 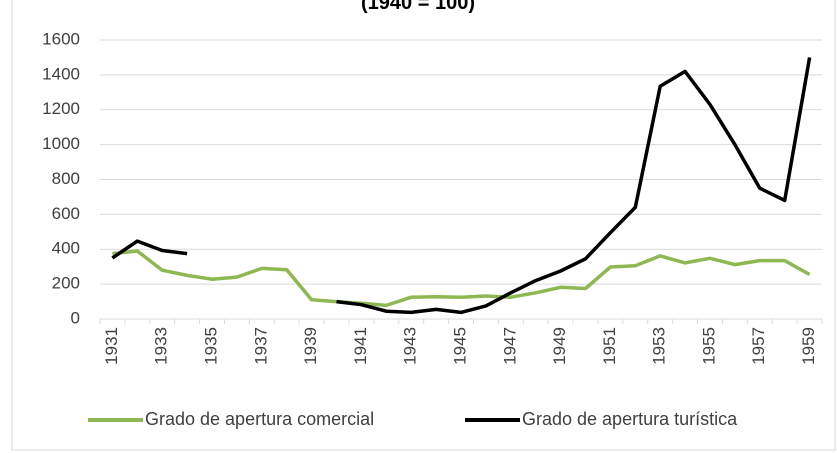 I want to click on x-tick-label: 1957, so click(x=758, y=346).